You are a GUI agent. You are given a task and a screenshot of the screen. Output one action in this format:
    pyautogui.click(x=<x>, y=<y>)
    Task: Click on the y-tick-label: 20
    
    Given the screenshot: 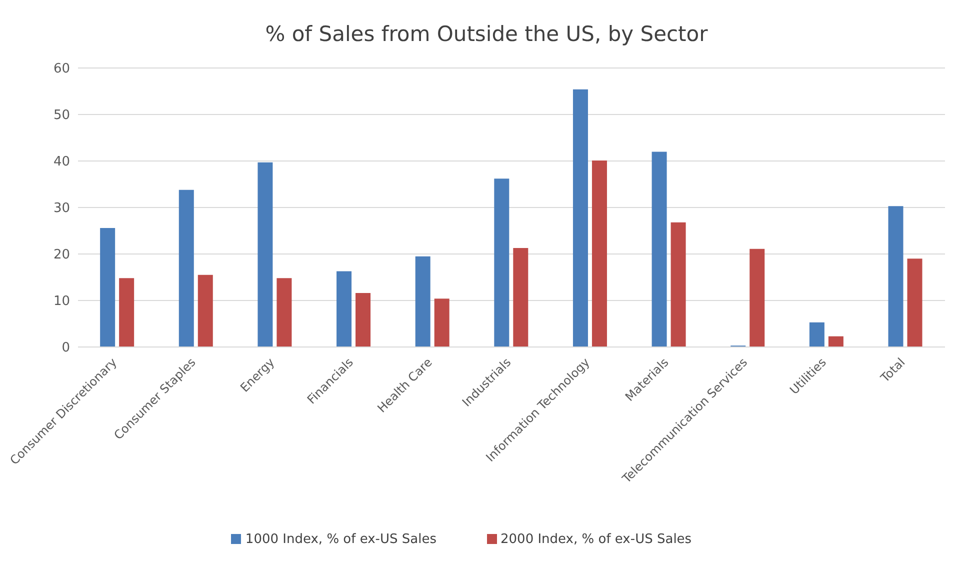 What is the action you would take?
    pyautogui.click(x=61, y=255)
    